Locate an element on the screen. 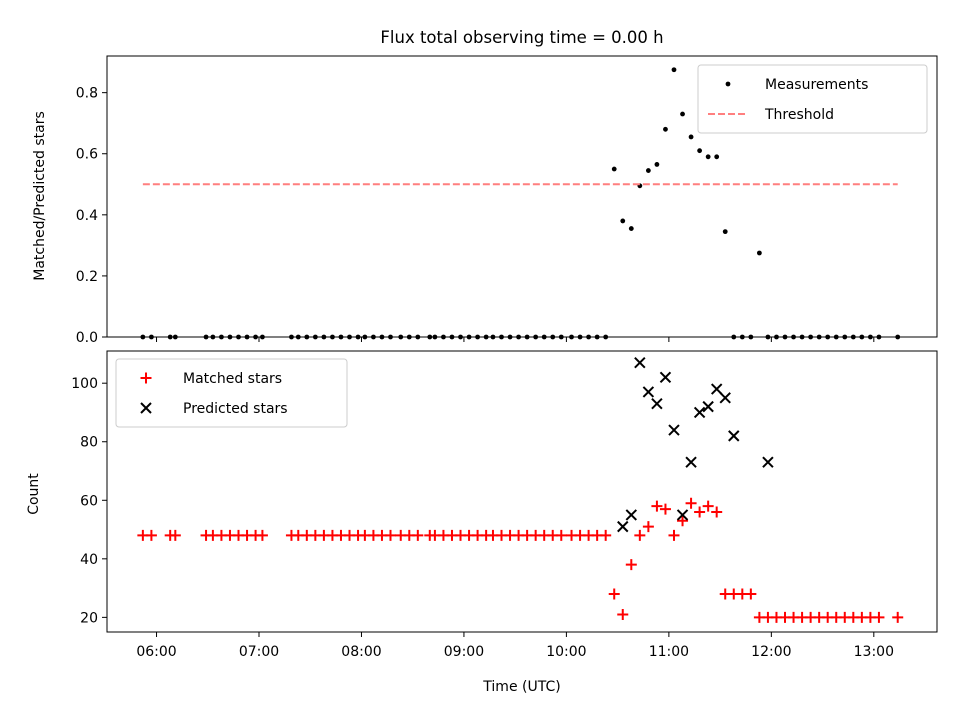  legend-label: Matched stars is located at coordinates (232, 379).